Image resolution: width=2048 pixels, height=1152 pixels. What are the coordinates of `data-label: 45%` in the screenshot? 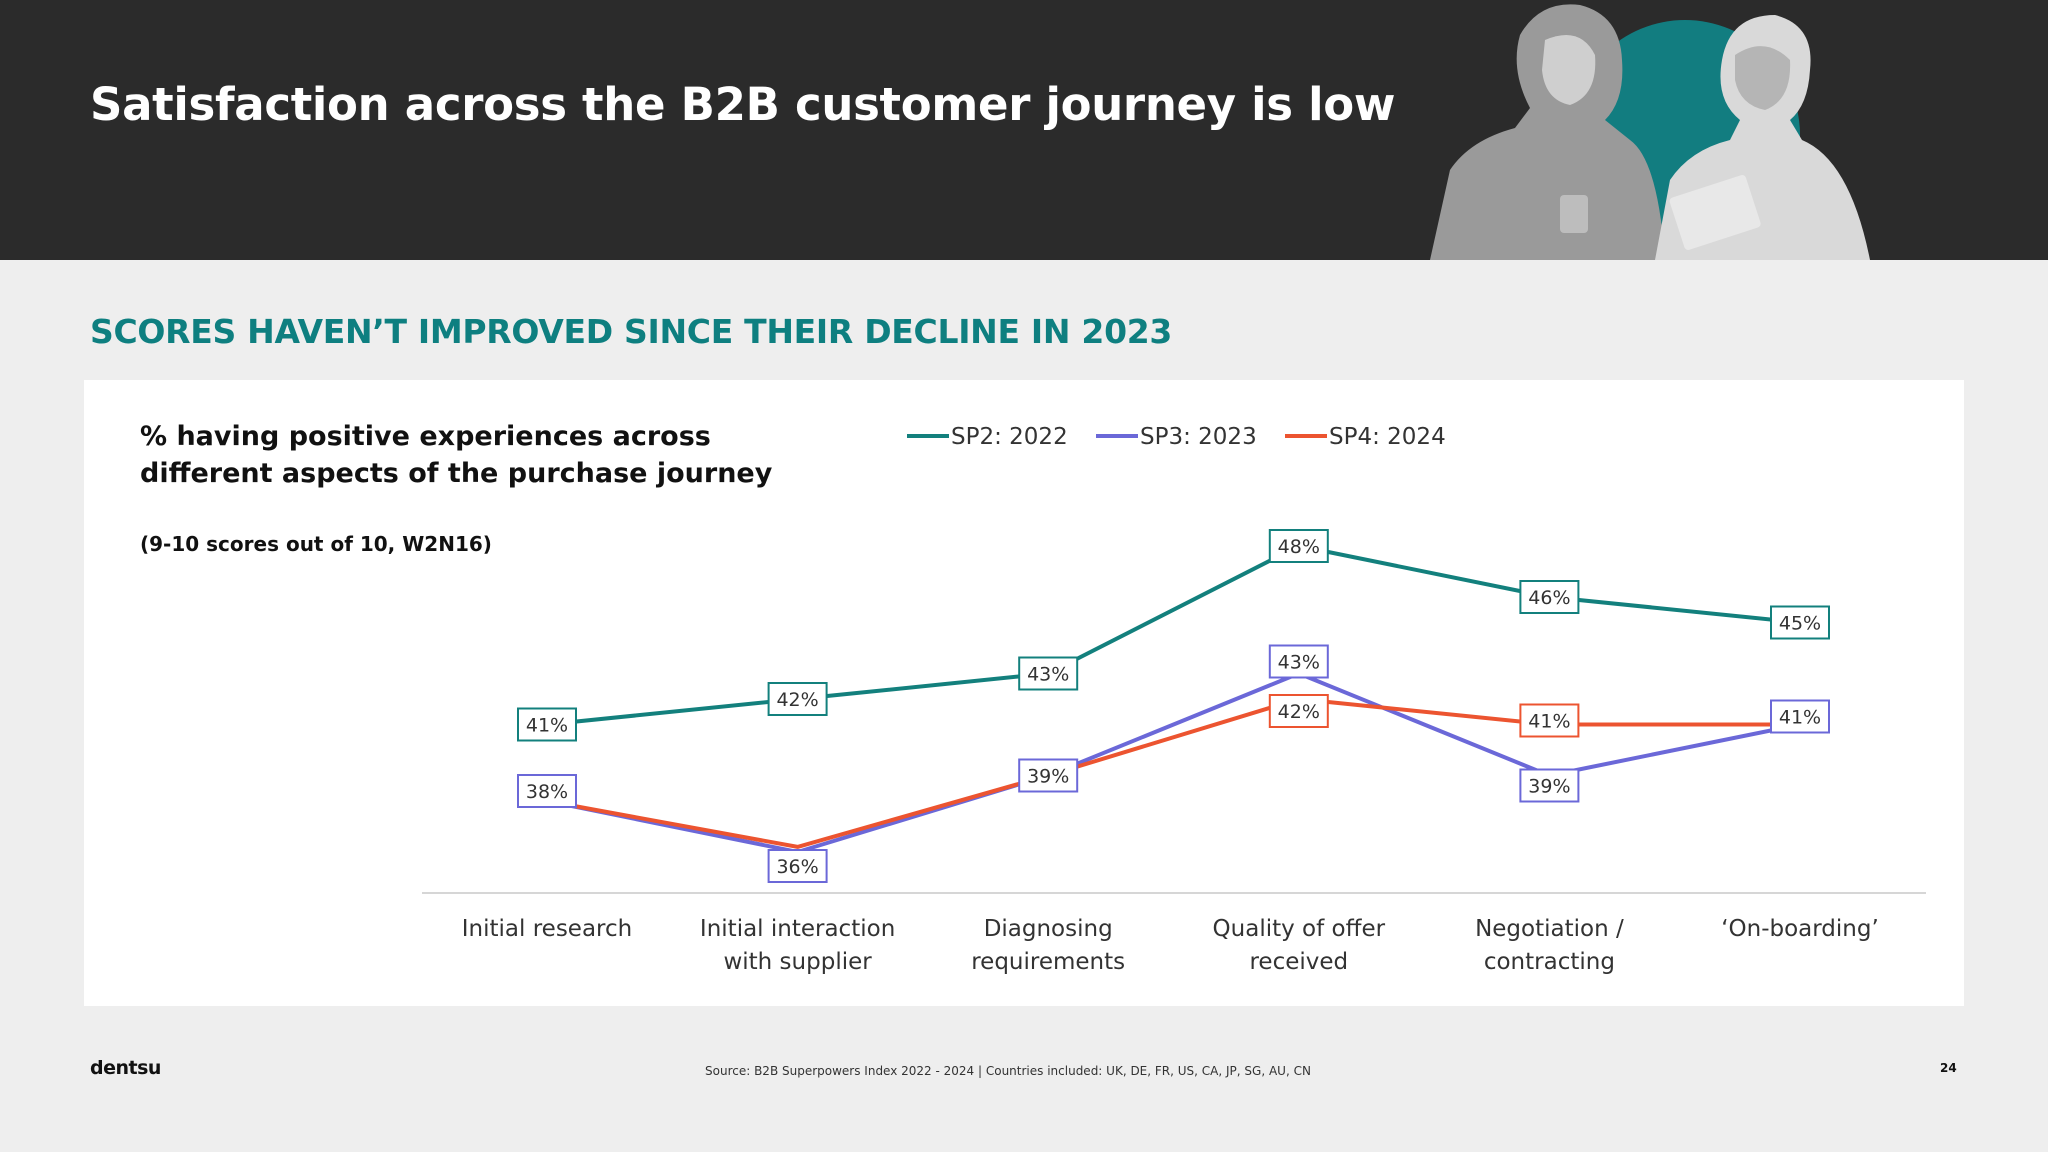 It's located at (1800, 624).